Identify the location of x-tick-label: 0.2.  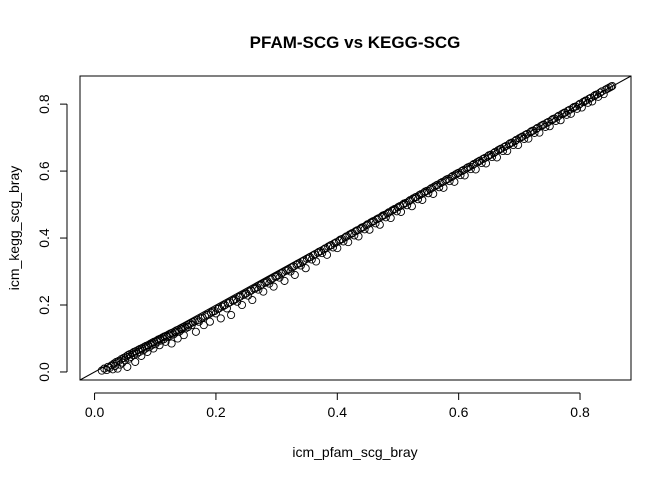
(216, 412).